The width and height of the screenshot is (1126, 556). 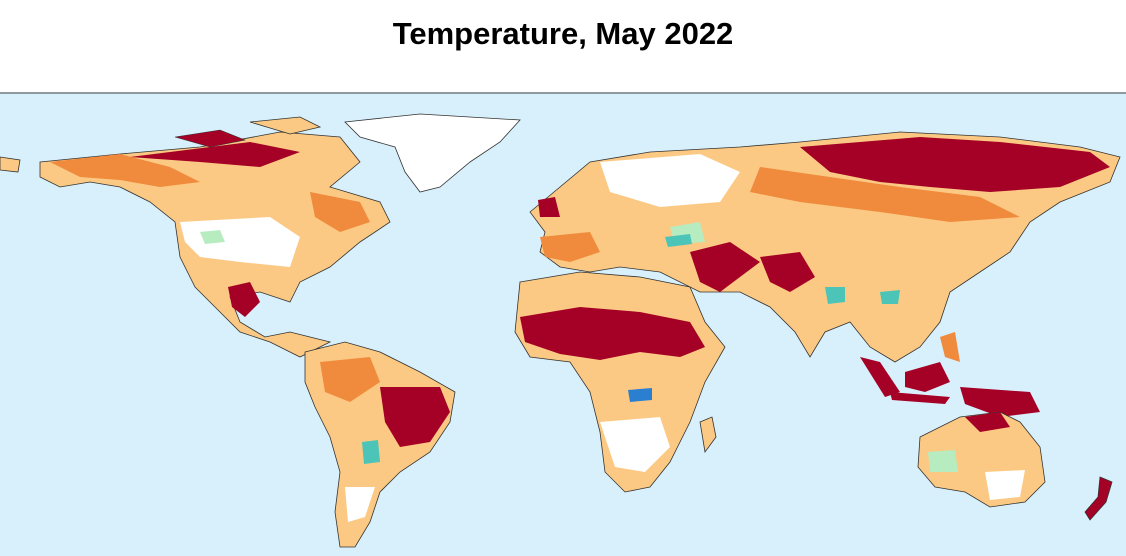 I want to click on north-america, so click(x=215, y=244).